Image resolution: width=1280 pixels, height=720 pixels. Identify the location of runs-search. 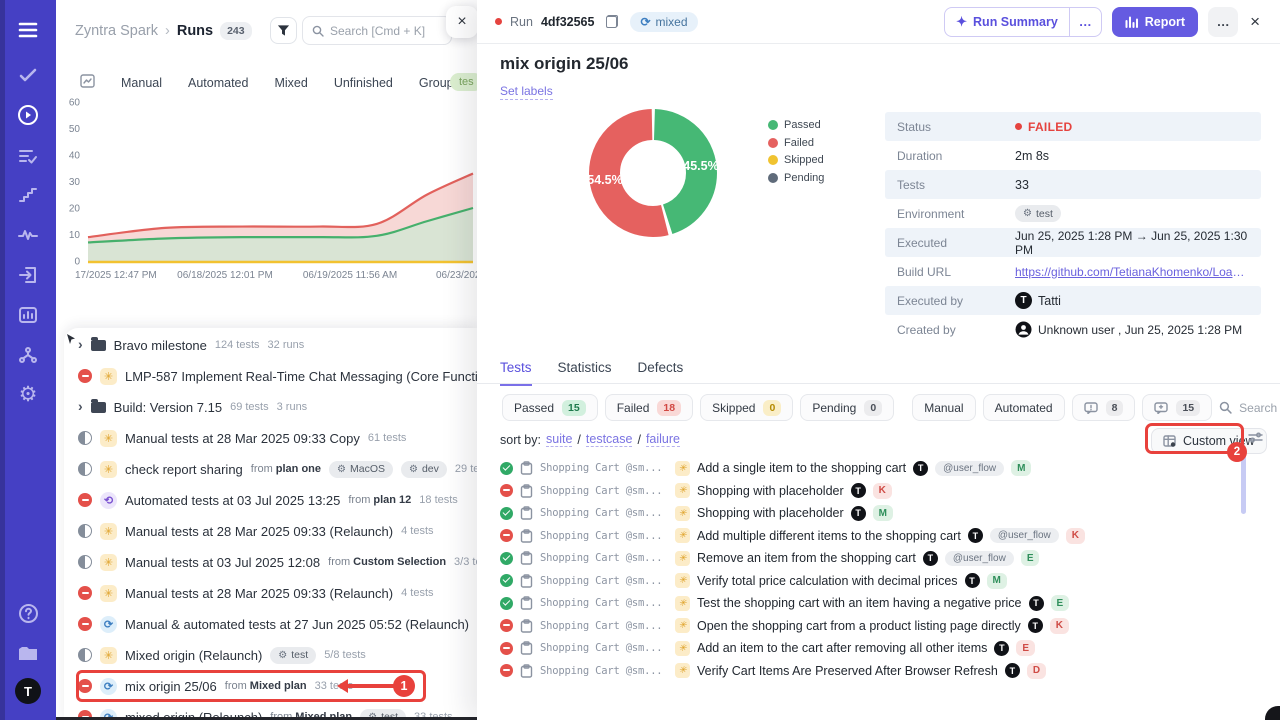
(377, 30).